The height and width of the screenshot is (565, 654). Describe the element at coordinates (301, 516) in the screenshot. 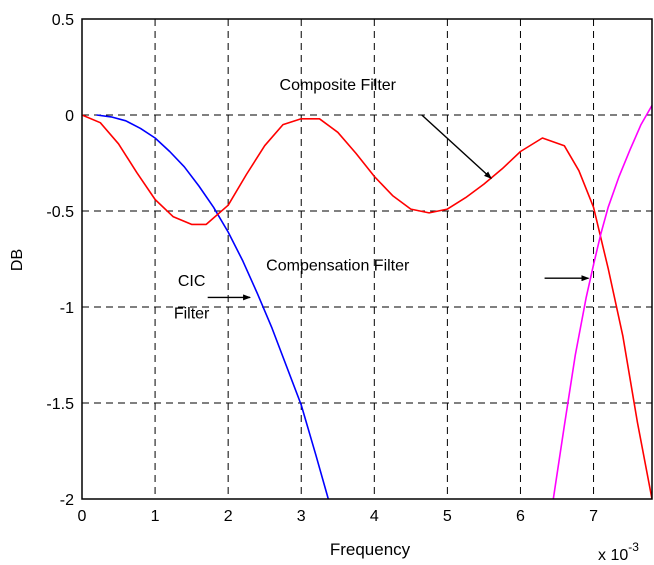

I see `x-tick-label: 3` at that location.